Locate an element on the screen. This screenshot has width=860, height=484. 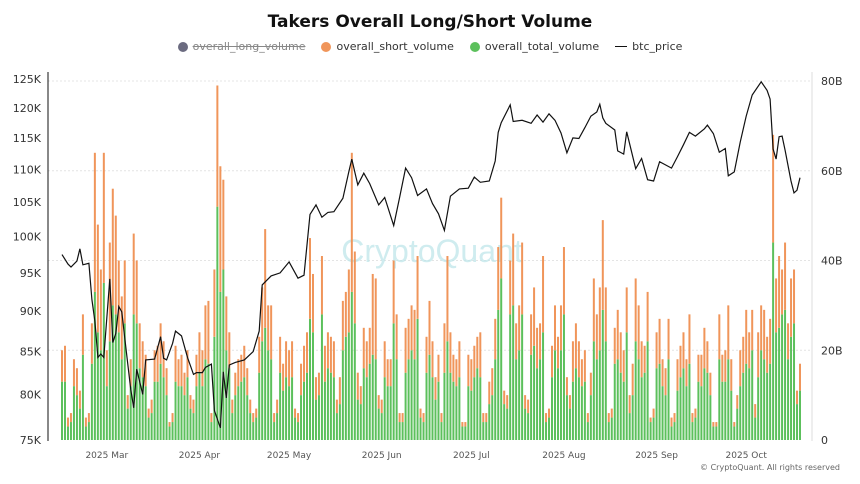
legend-item-total-volume: overall_total_volume is located at coordinates (534, 46).